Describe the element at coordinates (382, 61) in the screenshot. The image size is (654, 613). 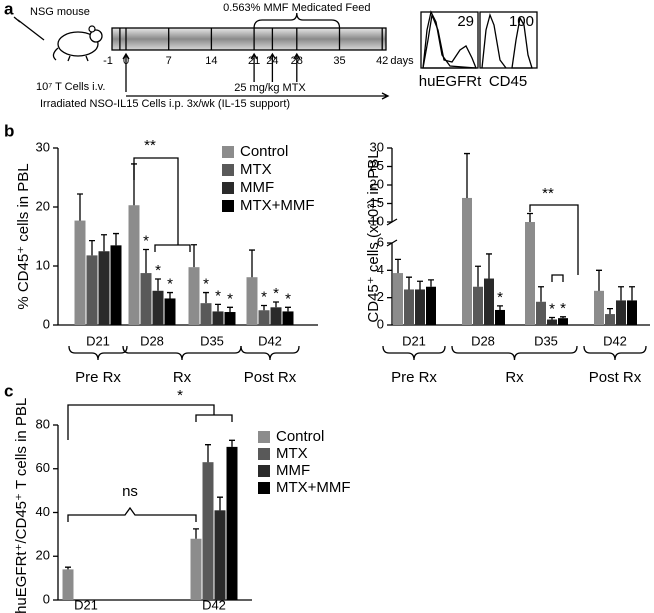
I see `timeline-day: 42` at that location.